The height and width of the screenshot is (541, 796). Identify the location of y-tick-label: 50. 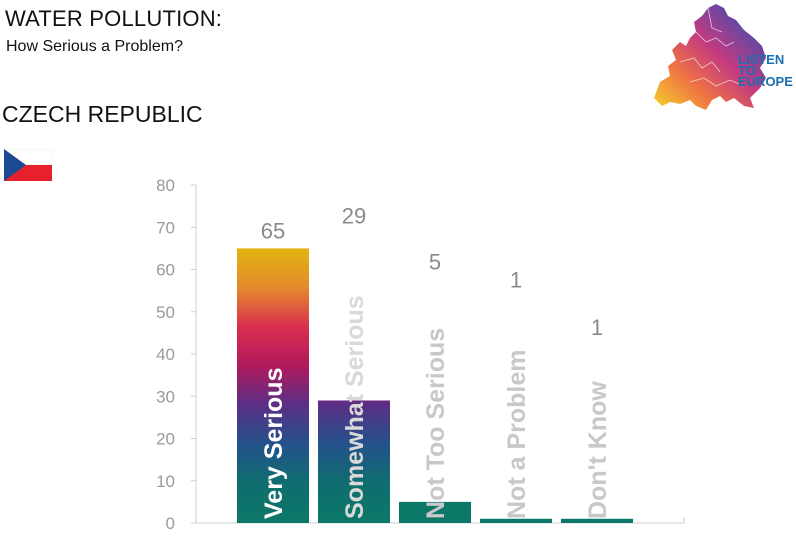
(165, 312).